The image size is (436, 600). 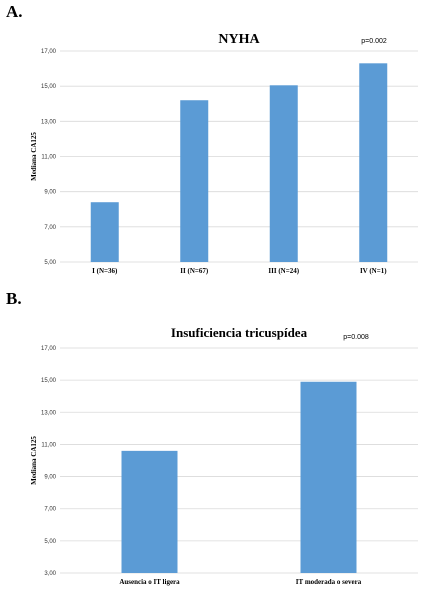 What do you see at coordinates (283, 271) in the screenshot?
I see `chart1-category-label: III (N=24)` at bounding box center [283, 271].